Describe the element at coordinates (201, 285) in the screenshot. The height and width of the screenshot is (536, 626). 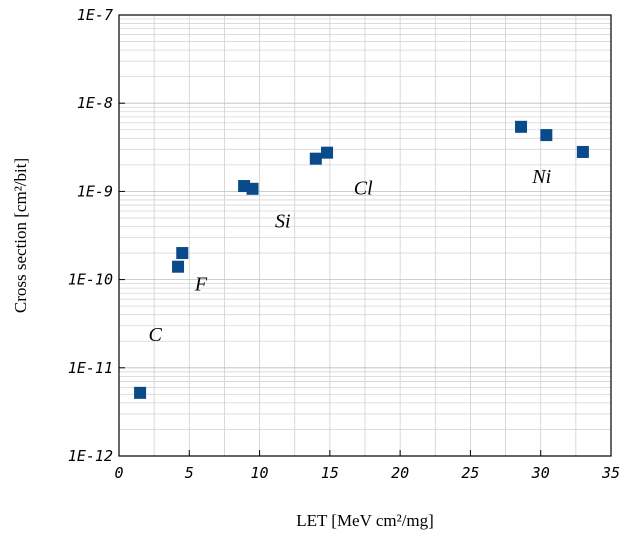
I see `annotation-label: F` at that location.